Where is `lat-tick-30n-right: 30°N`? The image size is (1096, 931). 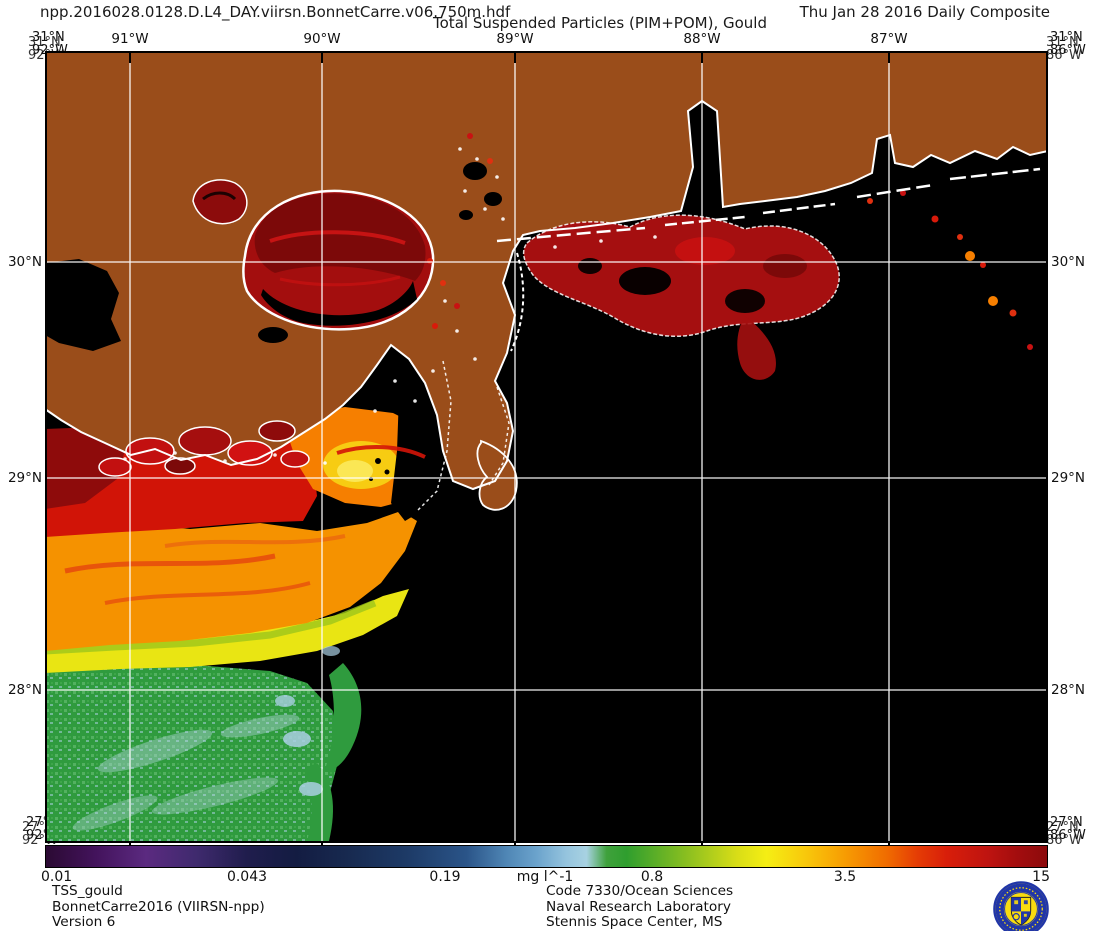
lat-tick-30n-right: 30°N is located at coordinates (1068, 262).